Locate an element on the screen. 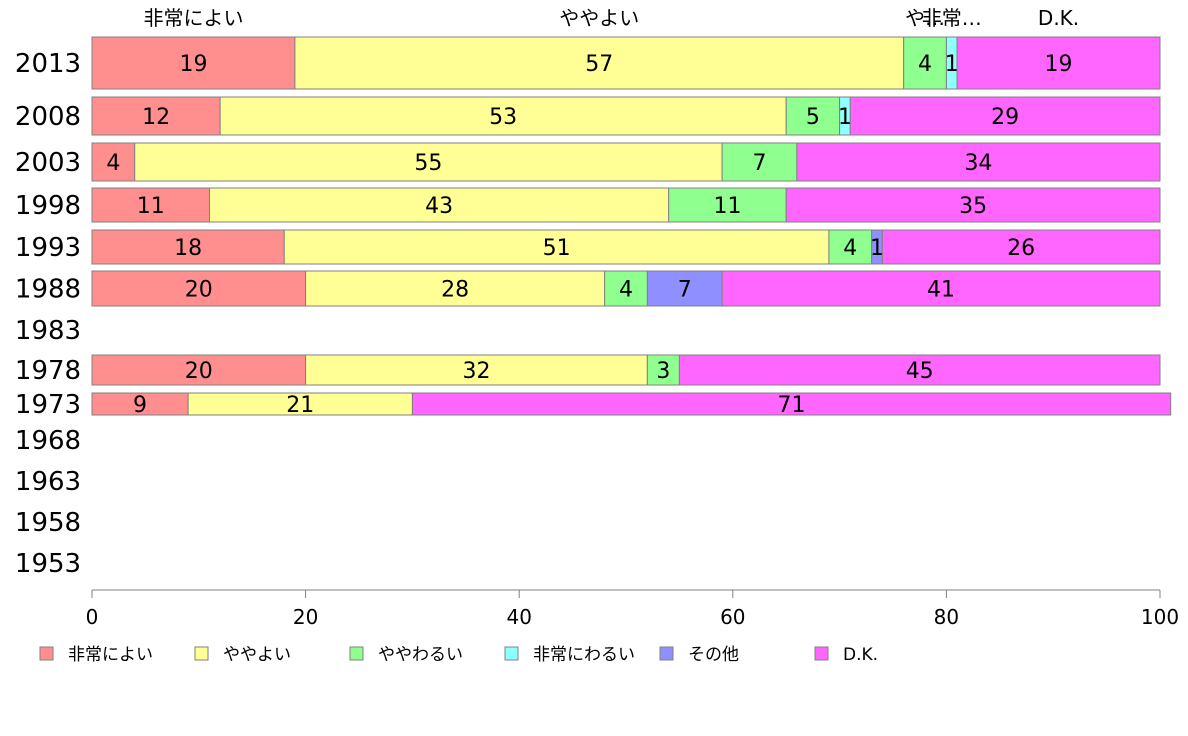 This screenshot has height=736, width=1188. data-label-2008-series-3: 1 is located at coordinates (845, 117).